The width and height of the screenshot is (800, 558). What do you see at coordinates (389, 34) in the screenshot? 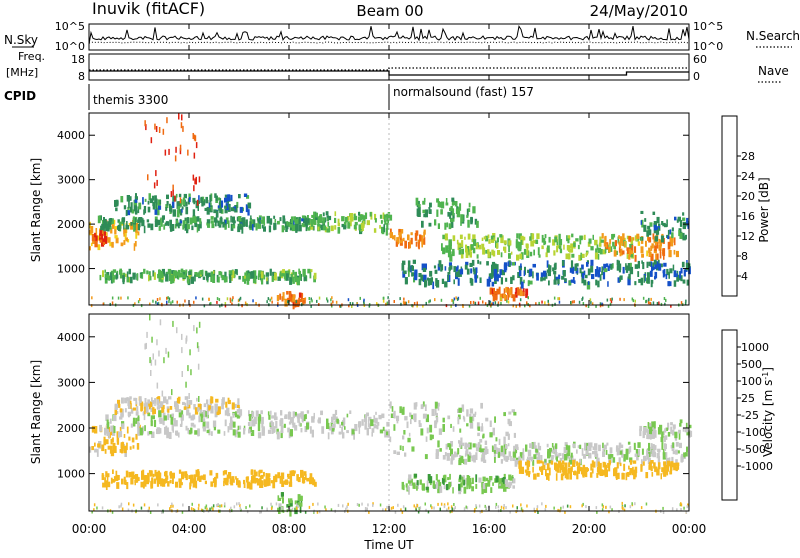
I see `nsky-trace` at bounding box center [389, 34].